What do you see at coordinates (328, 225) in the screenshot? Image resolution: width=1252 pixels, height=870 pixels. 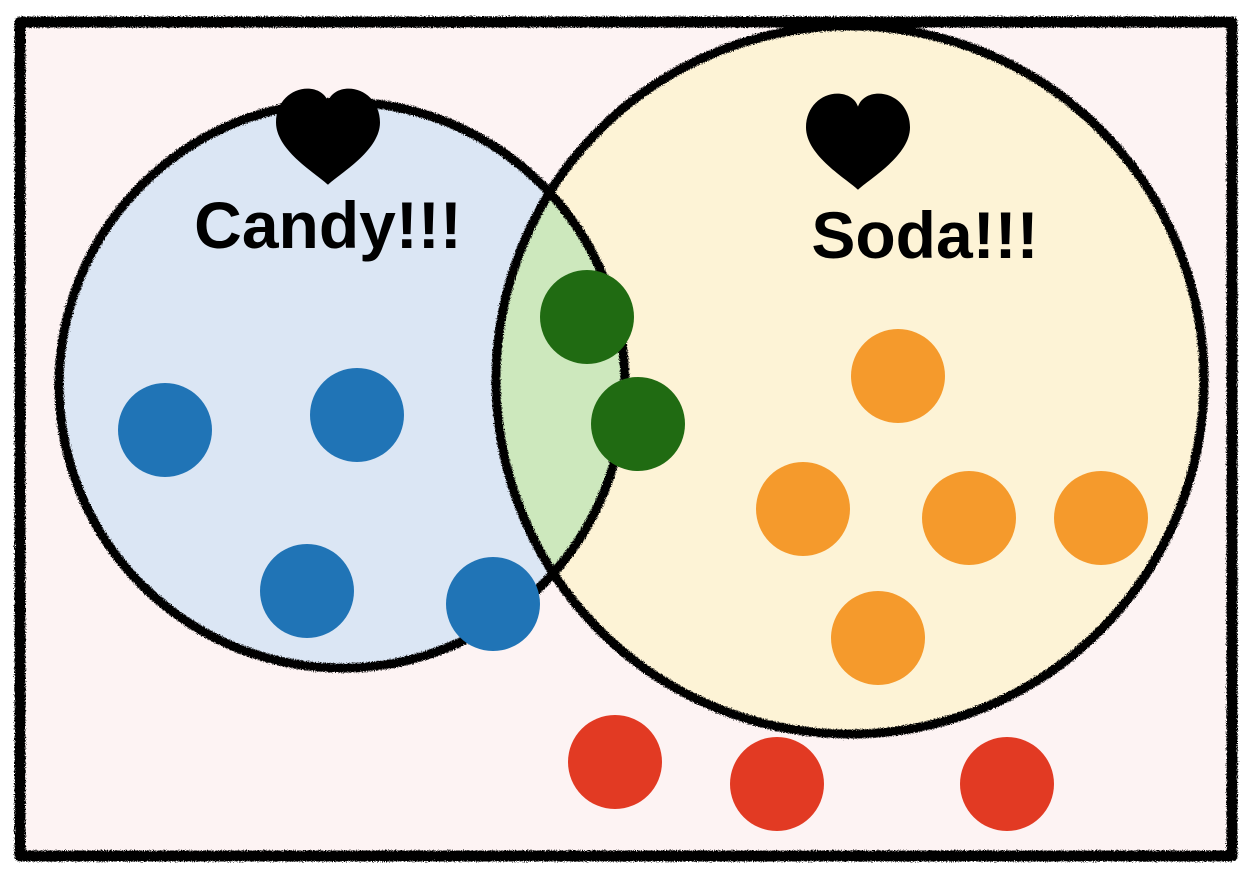 I see `candy-set-label: Candy!!!` at bounding box center [328, 225].